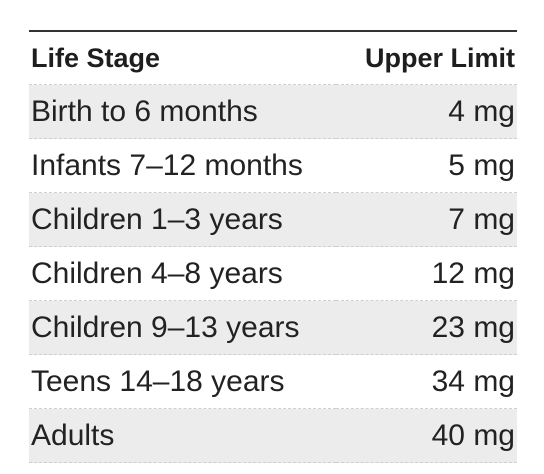 The image size is (544, 474). I want to click on upper-limit-cell: 23 mg, so click(426, 327).